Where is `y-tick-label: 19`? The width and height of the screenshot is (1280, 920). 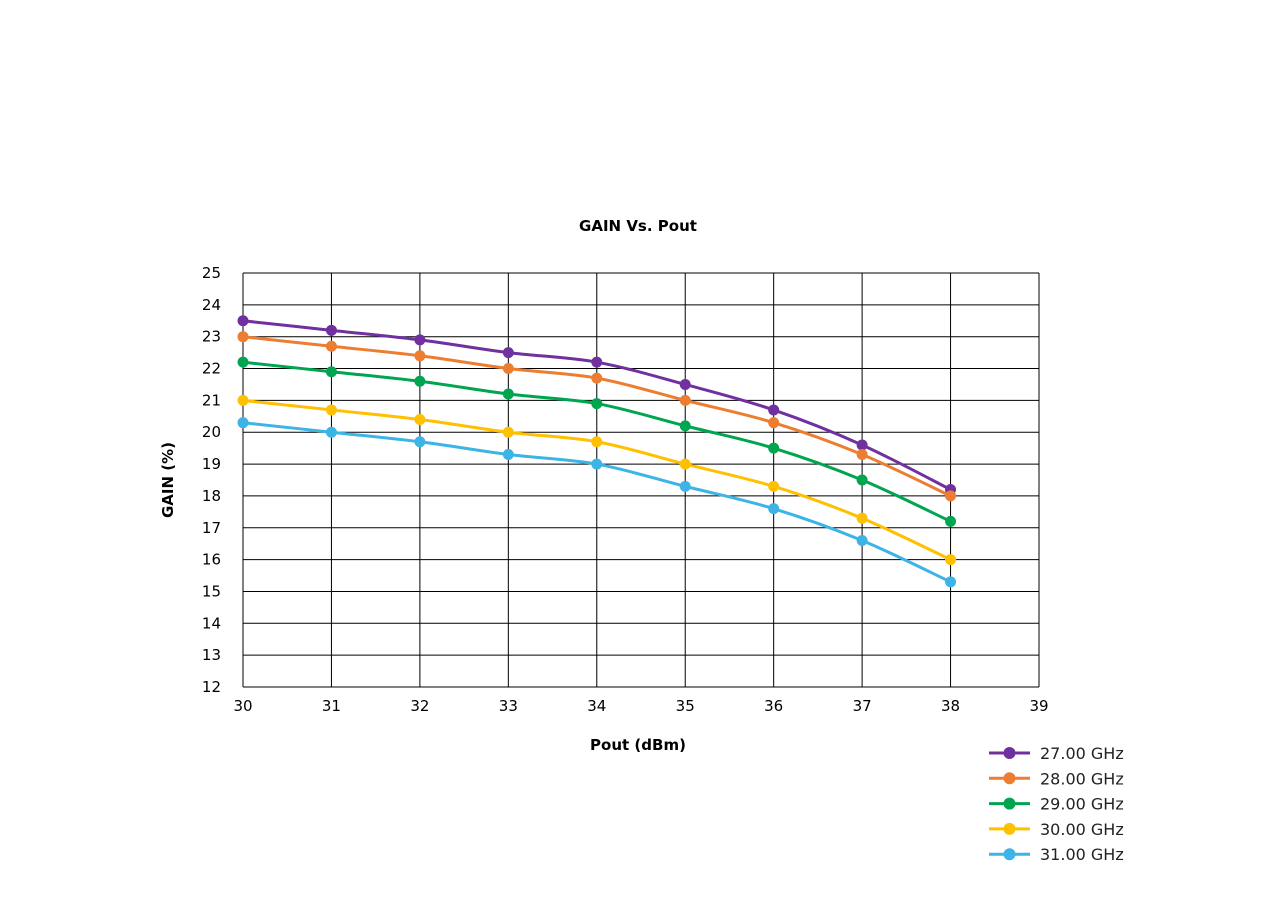 y-tick-label: 19 is located at coordinates (211, 464).